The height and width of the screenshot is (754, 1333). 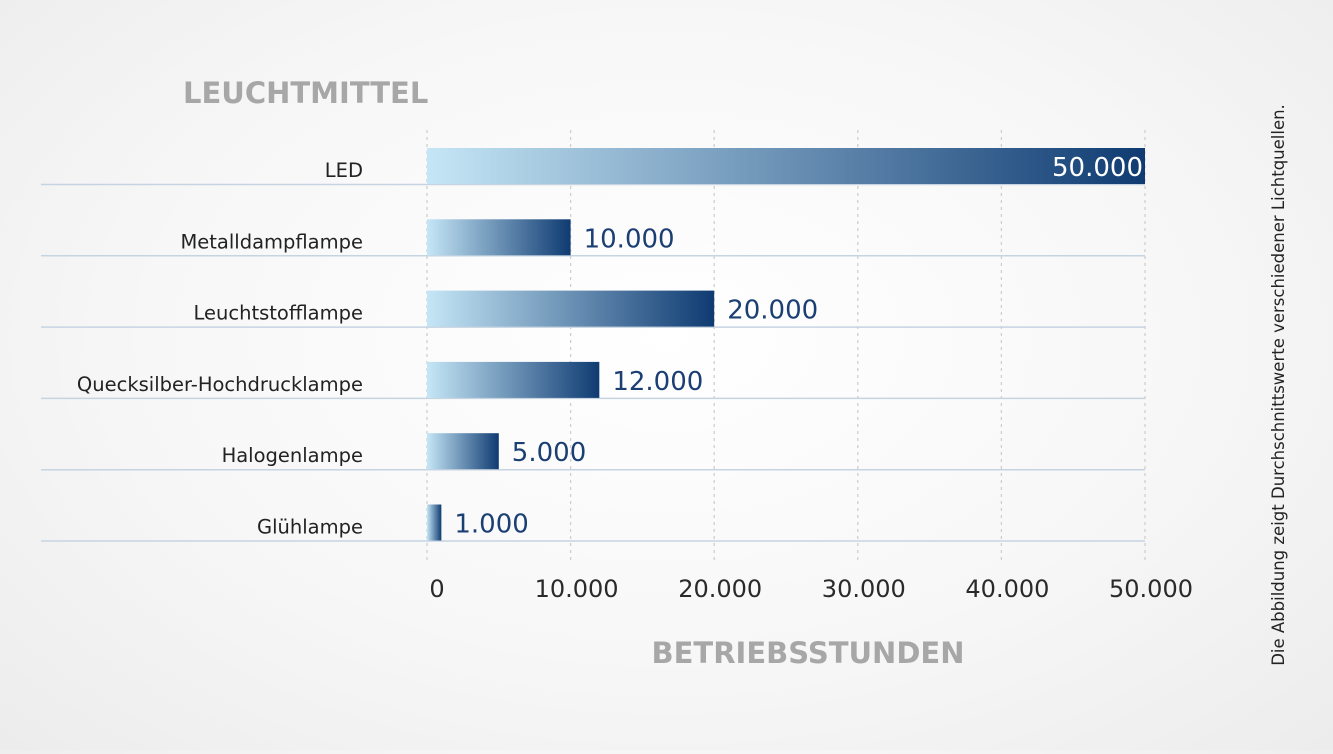 I want to click on bar-halogenlampe, so click(x=463, y=451).